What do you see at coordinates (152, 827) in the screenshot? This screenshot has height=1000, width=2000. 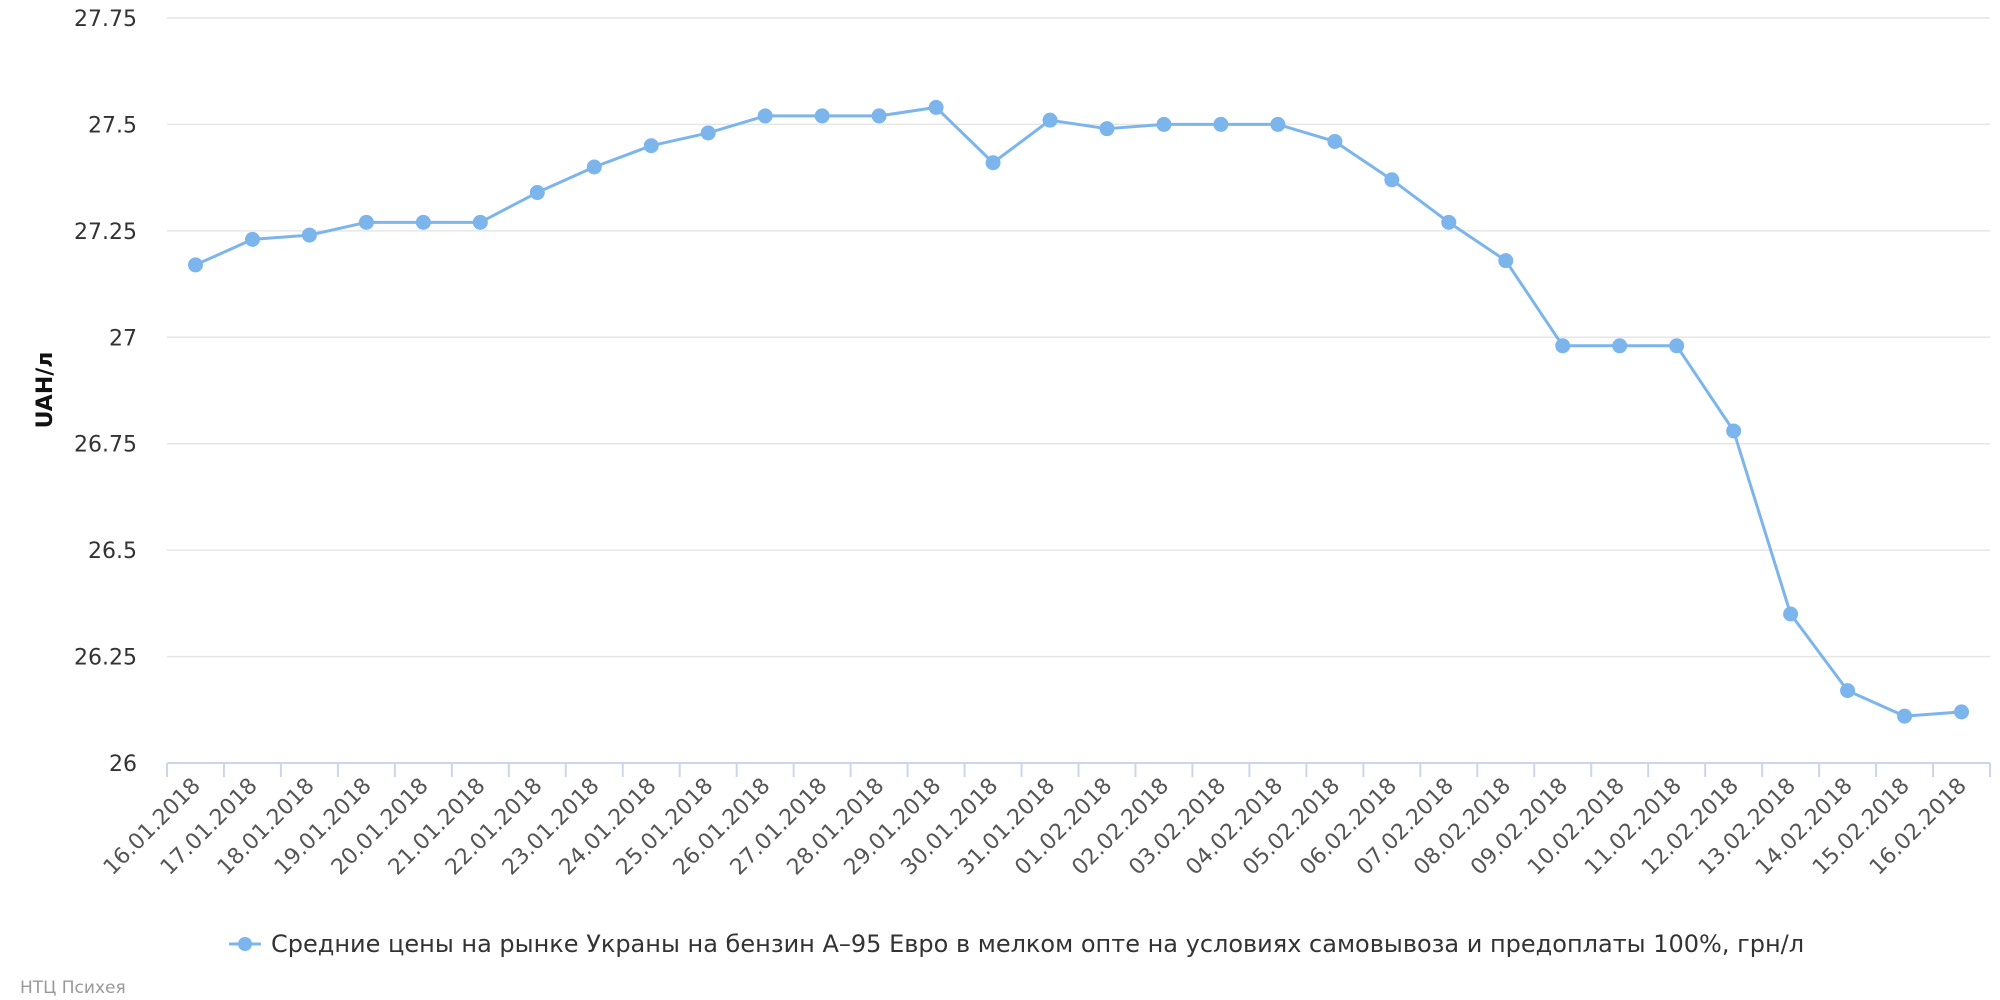 I see `x-tick-label: 16.01.2018` at bounding box center [152, 827].